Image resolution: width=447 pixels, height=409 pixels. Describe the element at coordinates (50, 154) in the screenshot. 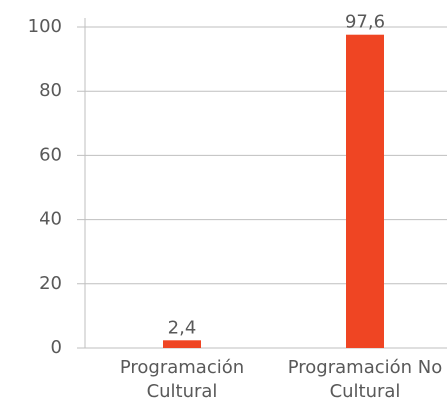

I see `y-tick-label: 60` at that location.